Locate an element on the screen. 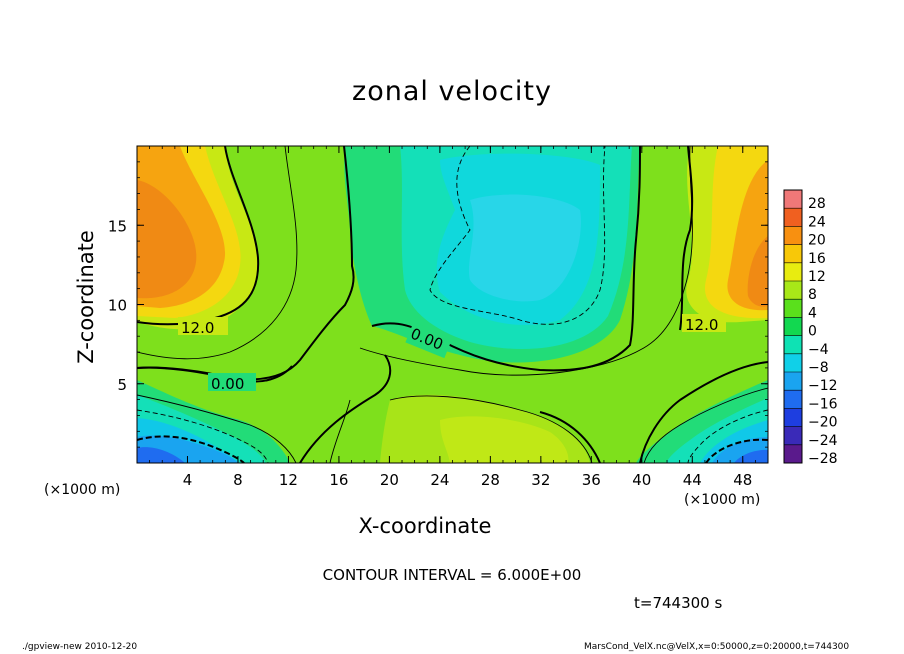 This screenshot has width=904, height=654. y-axis-unit: (×1000 m) is located at coordinates (82, 490).